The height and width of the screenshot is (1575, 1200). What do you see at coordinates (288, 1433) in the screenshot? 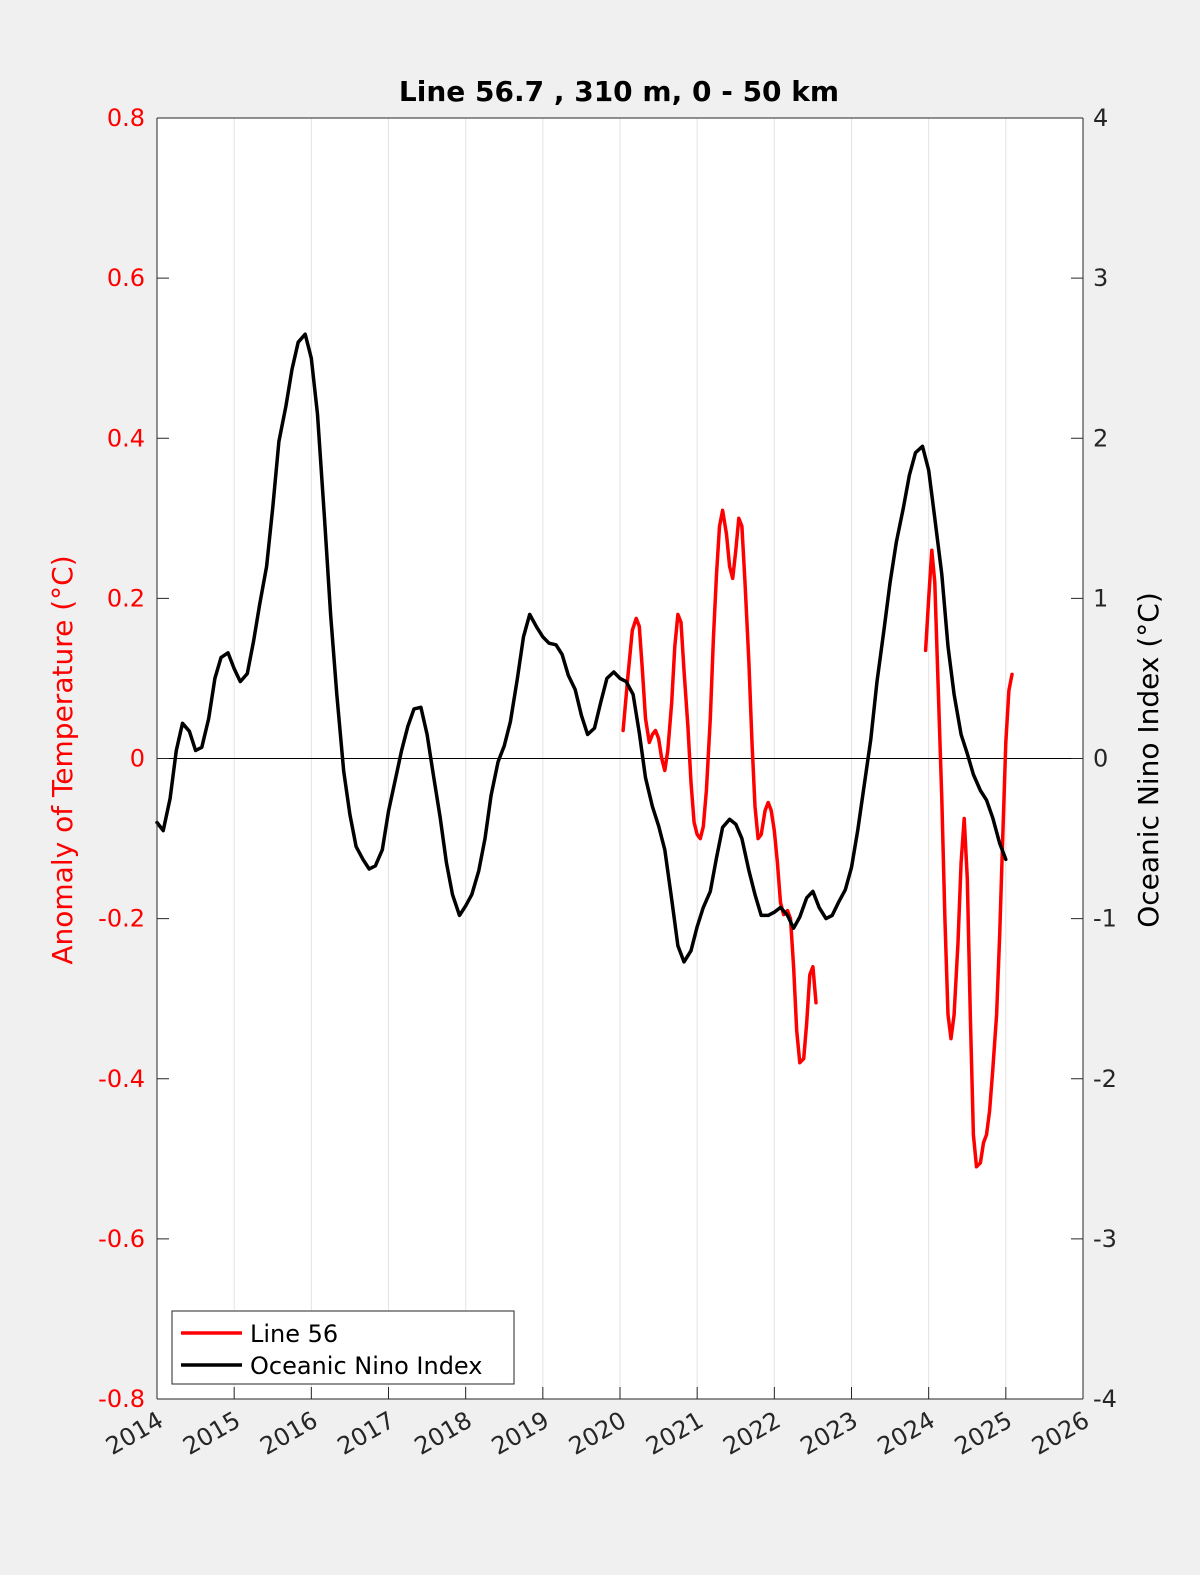
I see `x-tick-label: 2016` at bounding box center [288, 1433].